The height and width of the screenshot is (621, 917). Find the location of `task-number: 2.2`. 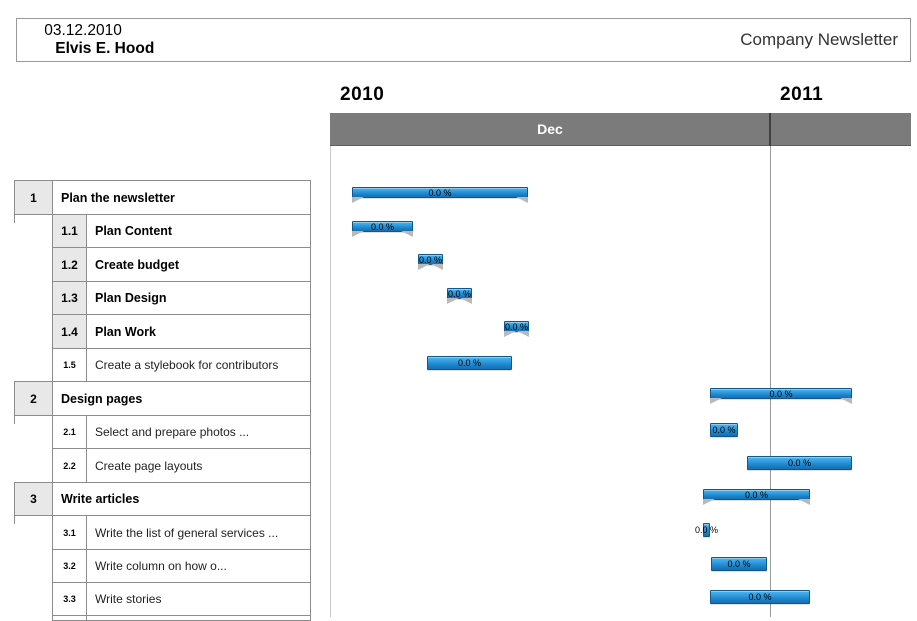

task-number: 2.2 is located at coordinates (69, 465).